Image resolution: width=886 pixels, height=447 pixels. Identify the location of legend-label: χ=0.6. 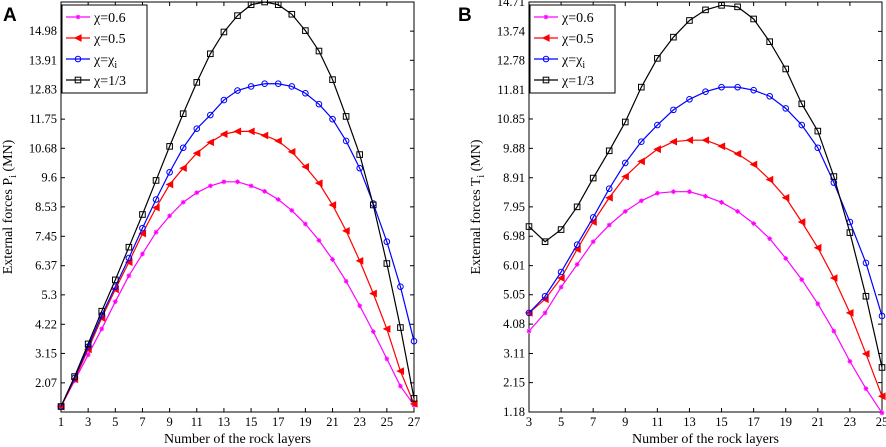
(577, 18).